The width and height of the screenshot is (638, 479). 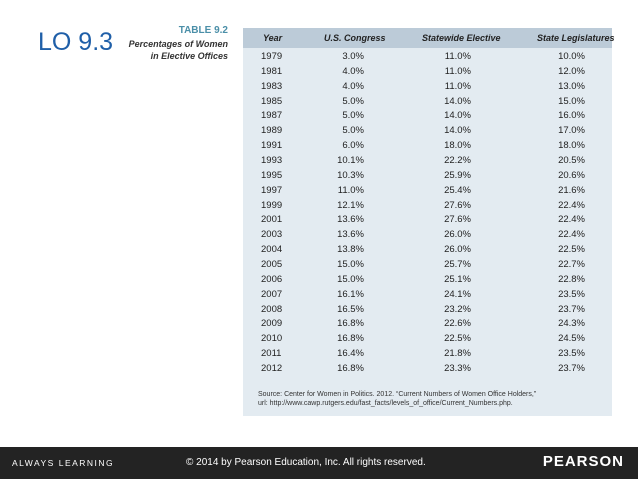 What do you see at coordinates (355, 38) in the screenshot?
I see `column-header: U.S. Congress` at bounding box center [355, 38].